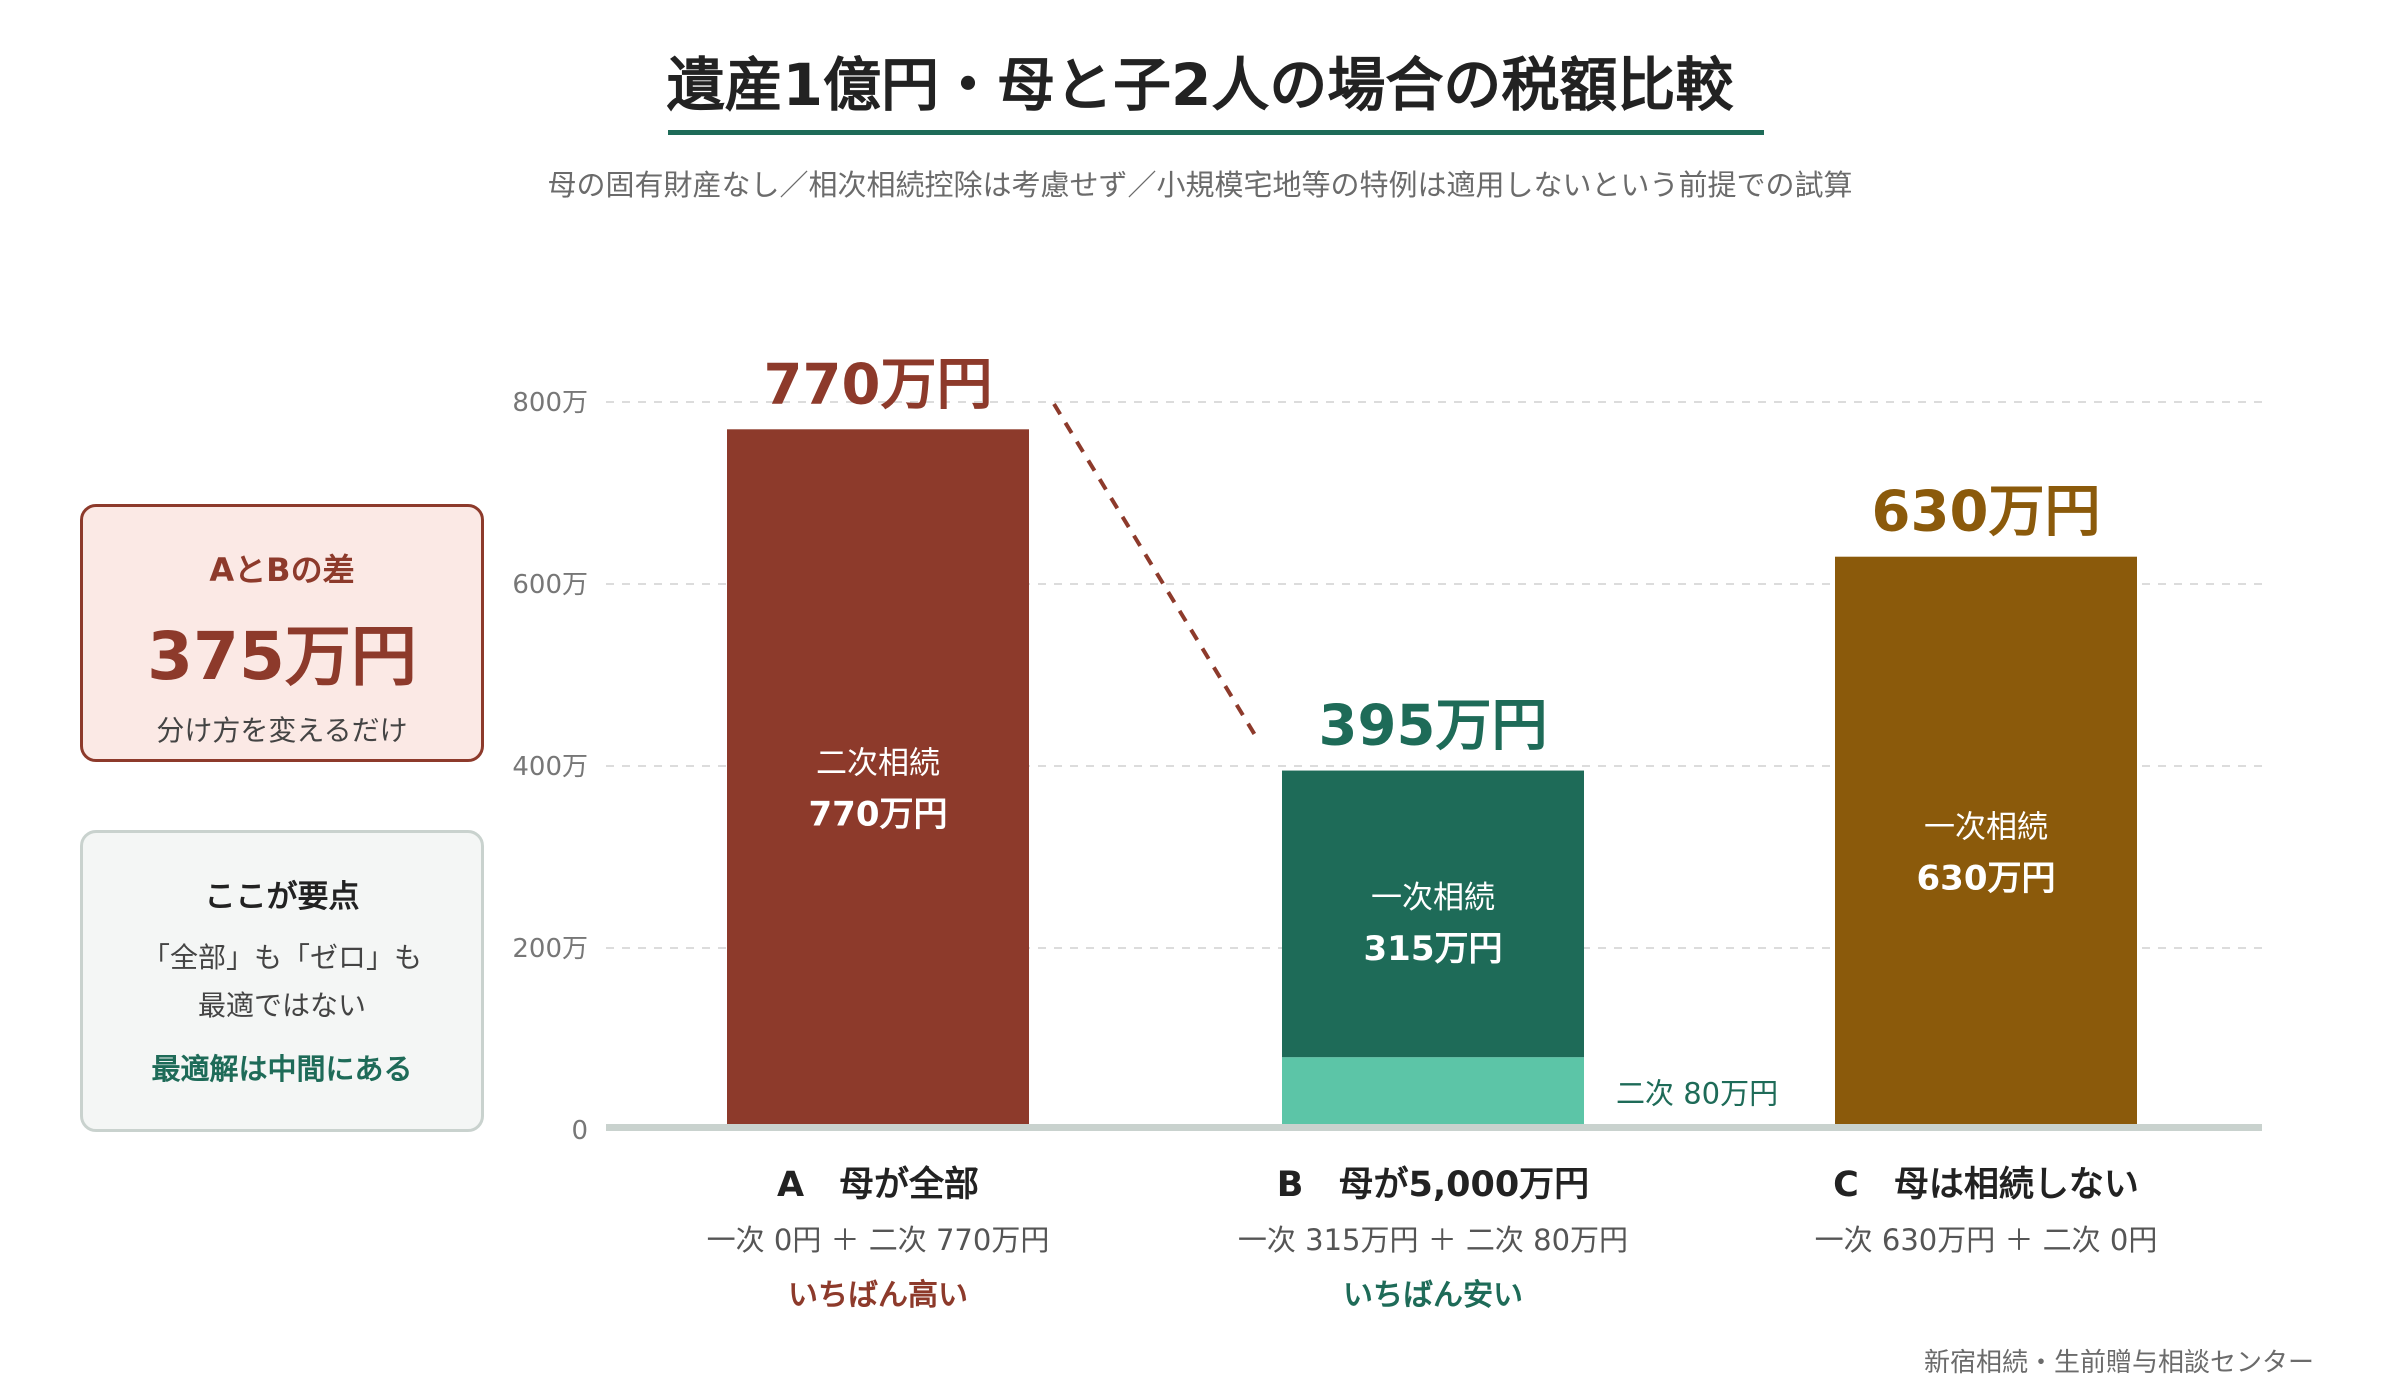 The image size is (2400, 1400). I want to click on x-axis-baseline, so click(1434, 1127).